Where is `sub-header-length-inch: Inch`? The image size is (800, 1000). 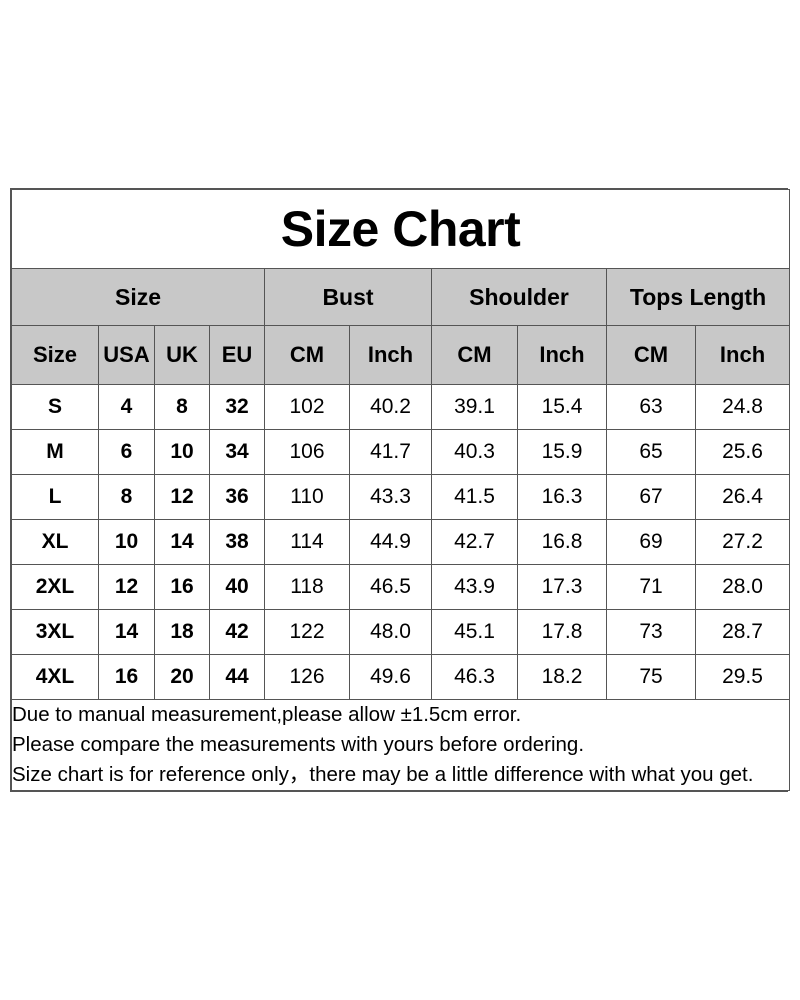
sub-header-length-inch: Inch is located at coordinates (742, 355).